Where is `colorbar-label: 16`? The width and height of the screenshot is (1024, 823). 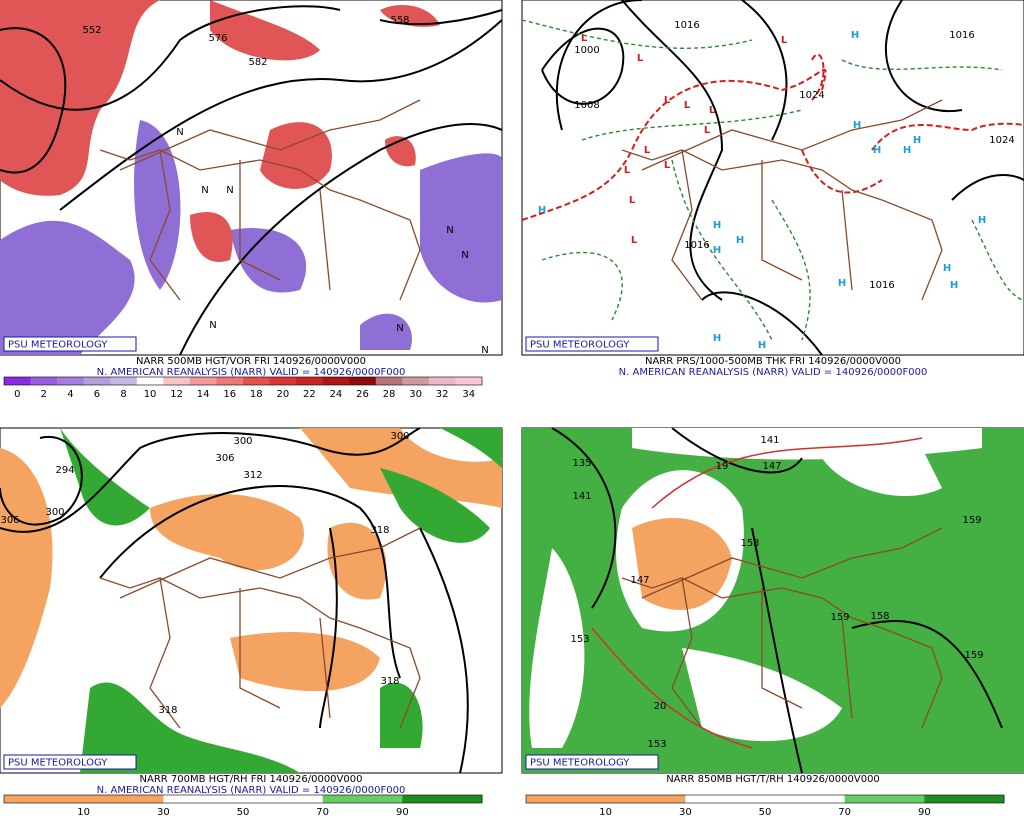 colorbar-label: 16 is located at coordinates (229, 394).